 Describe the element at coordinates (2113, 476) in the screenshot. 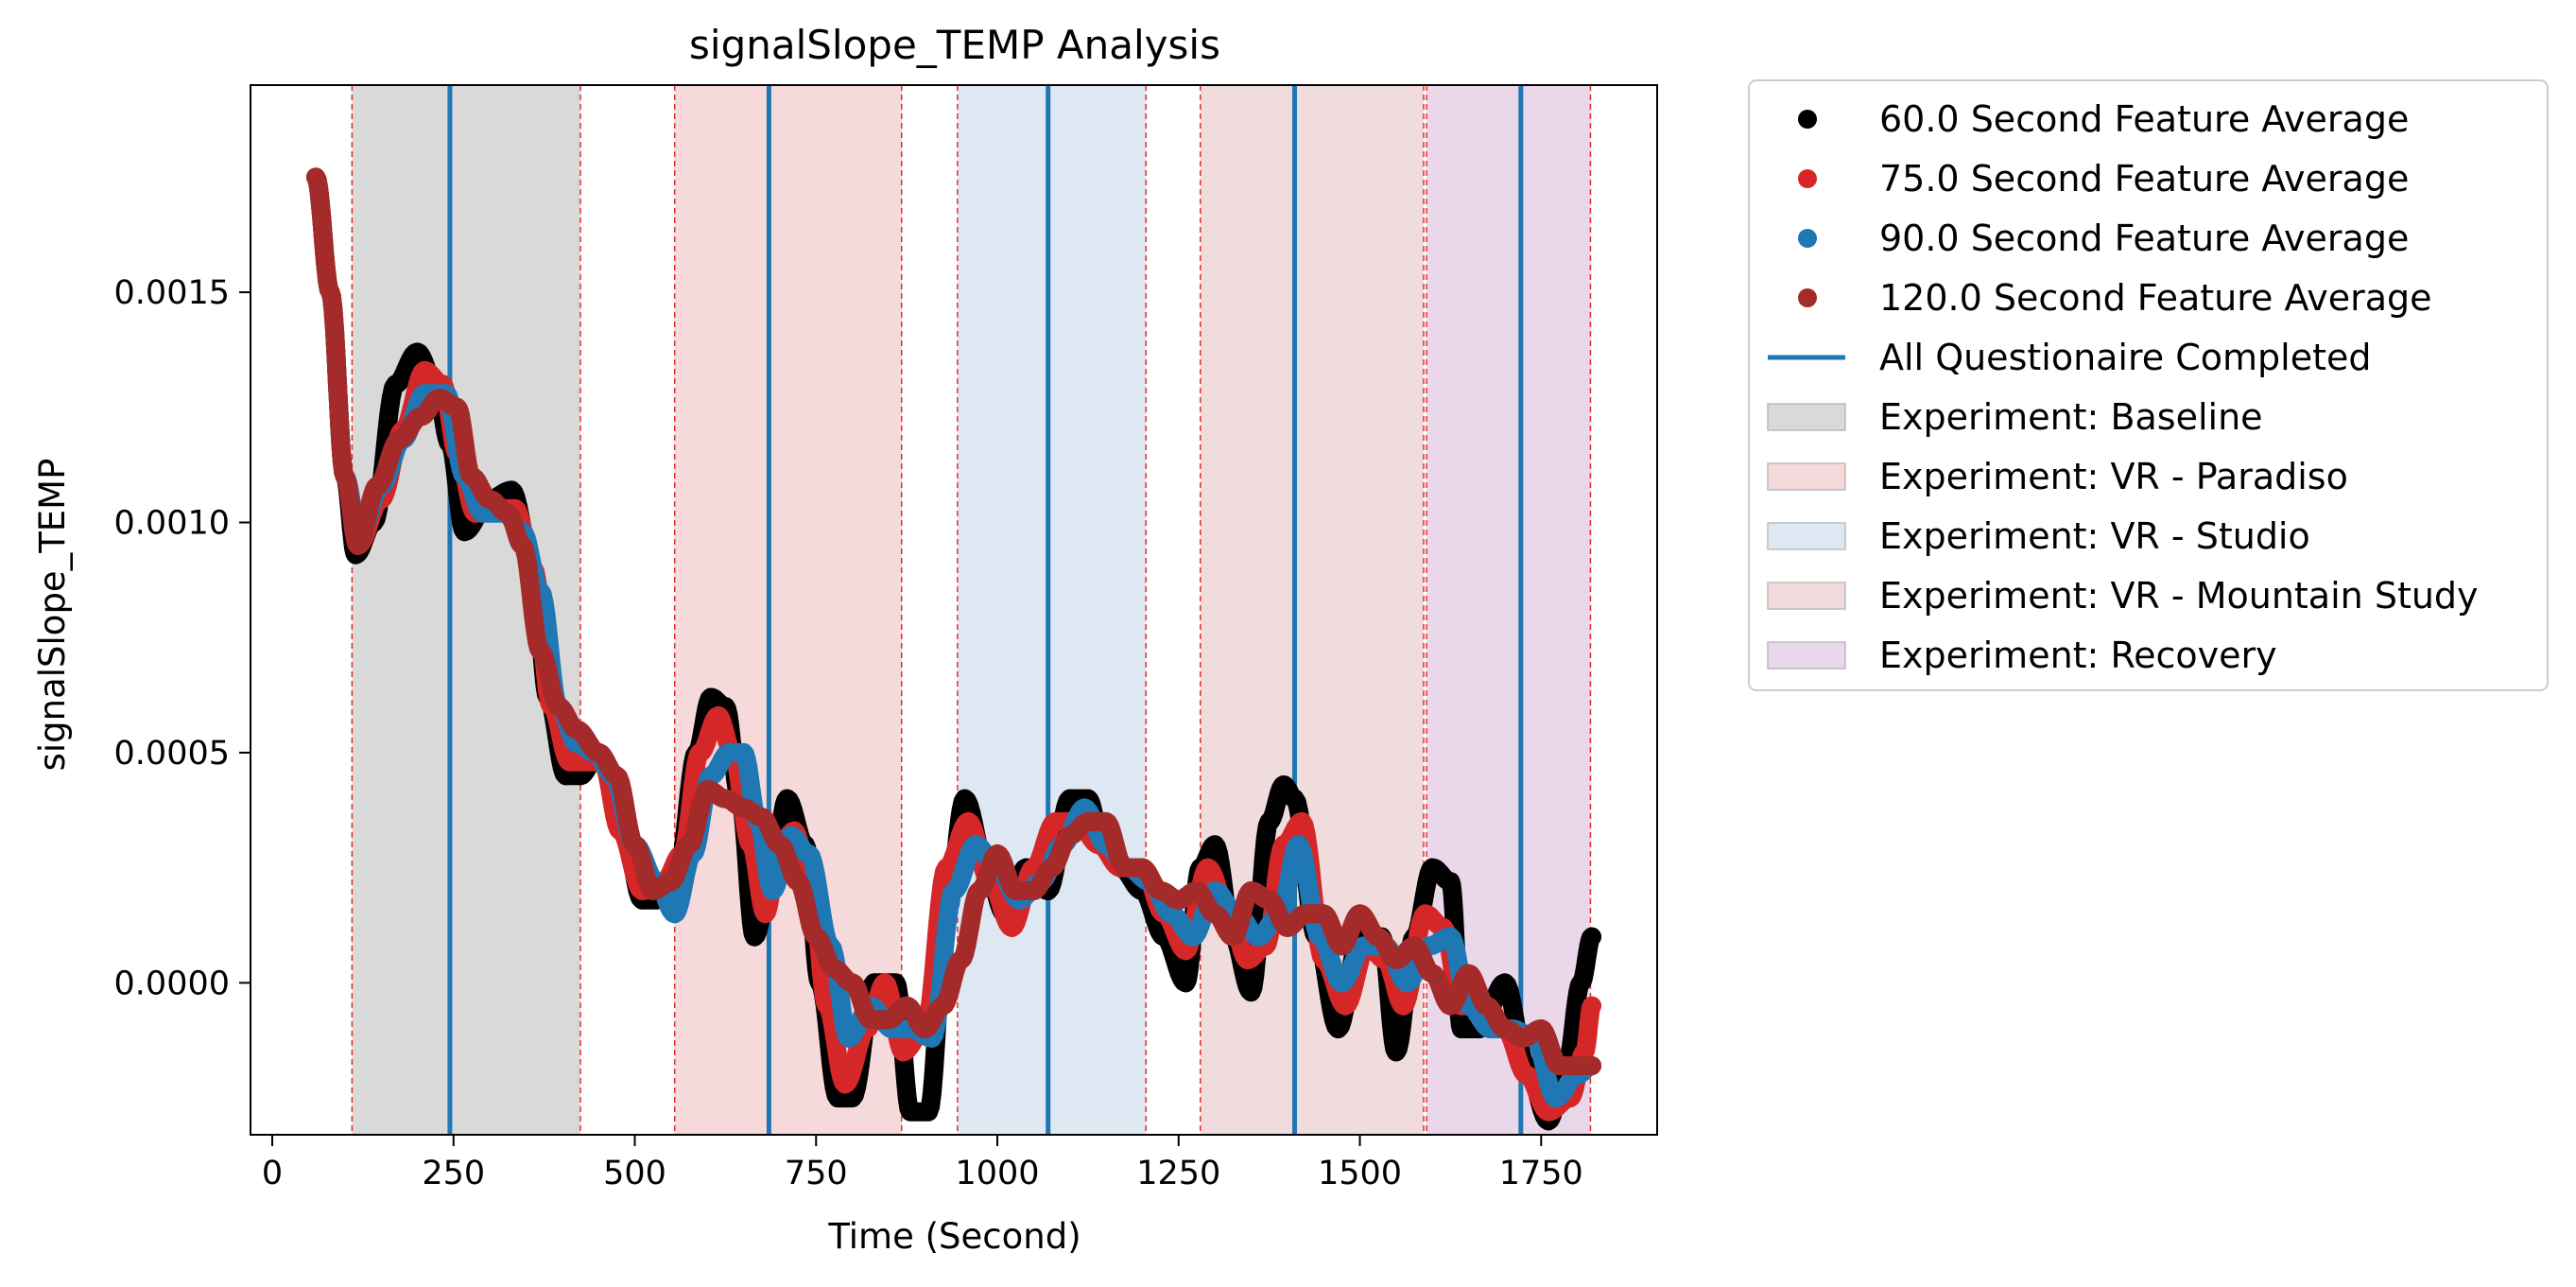

I see `legend-label: Experiment: VR - Paradiso` at that location.